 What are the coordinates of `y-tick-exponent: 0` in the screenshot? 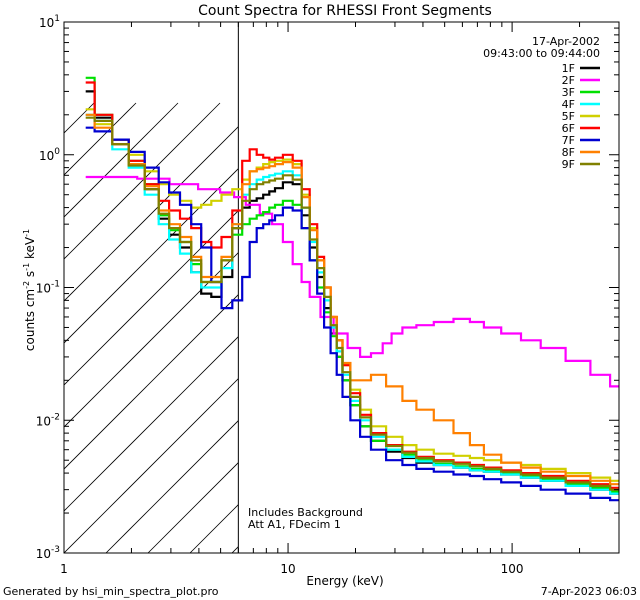 It's located at (57, 152).